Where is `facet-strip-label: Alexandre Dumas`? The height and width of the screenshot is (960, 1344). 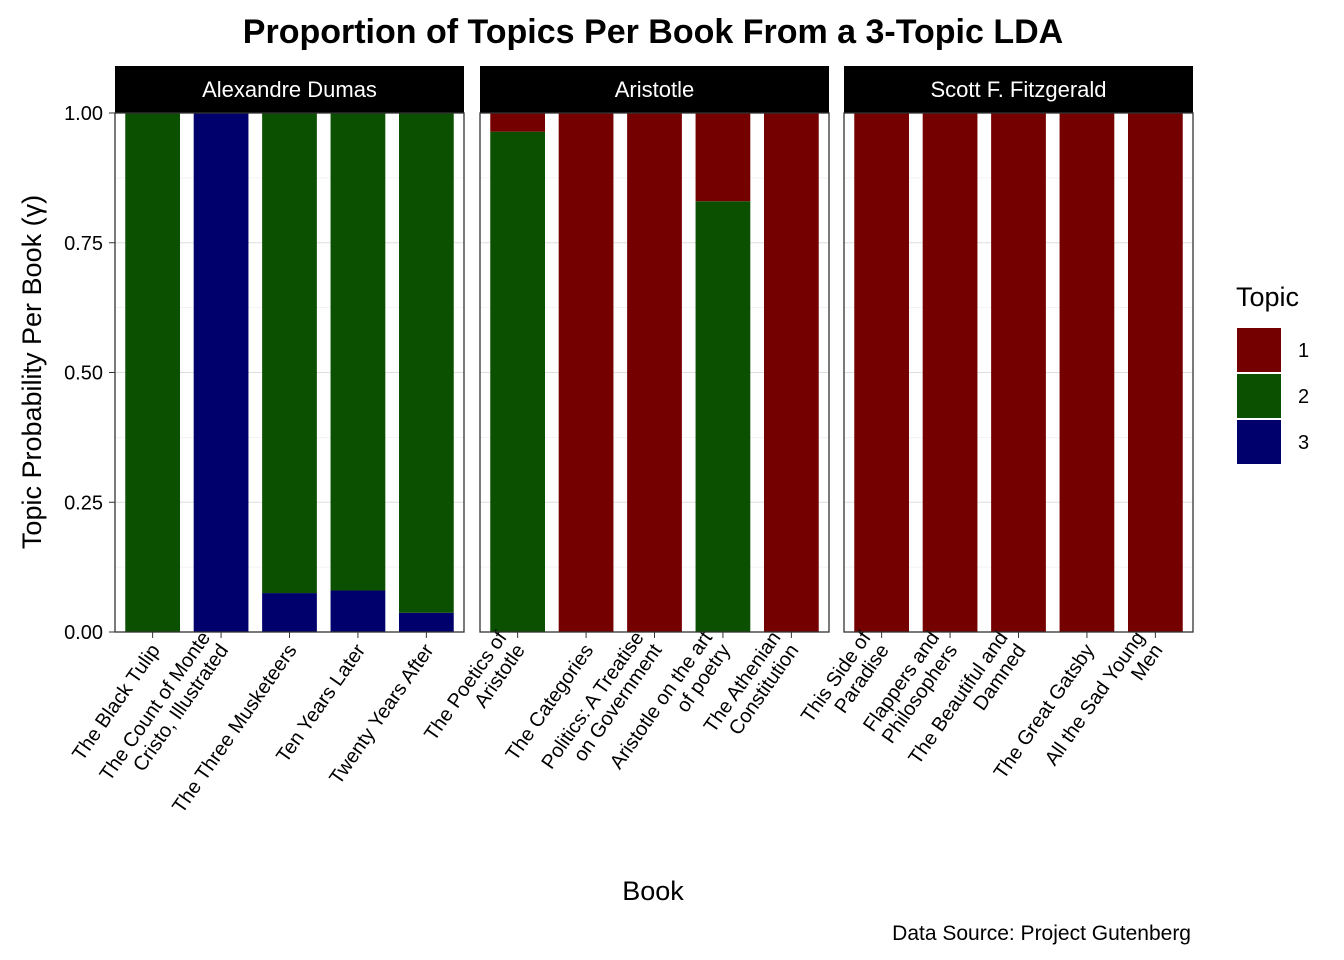
facet-strip-label: Alexandre Dumas is located at coordinates (289, 89).